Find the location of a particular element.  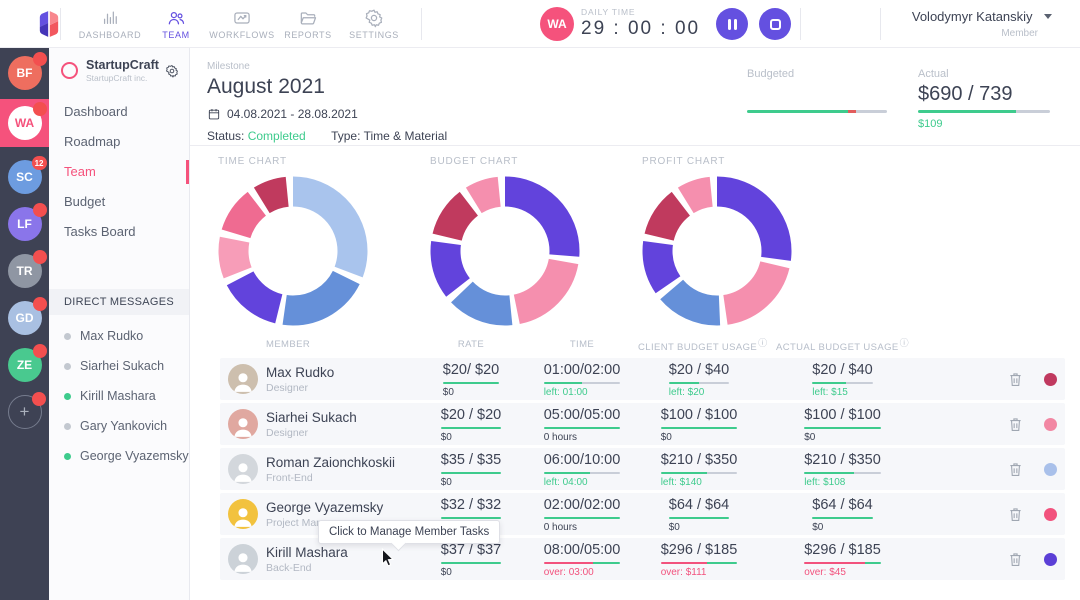

stop-timer-button is located at coordinates (775, 24).